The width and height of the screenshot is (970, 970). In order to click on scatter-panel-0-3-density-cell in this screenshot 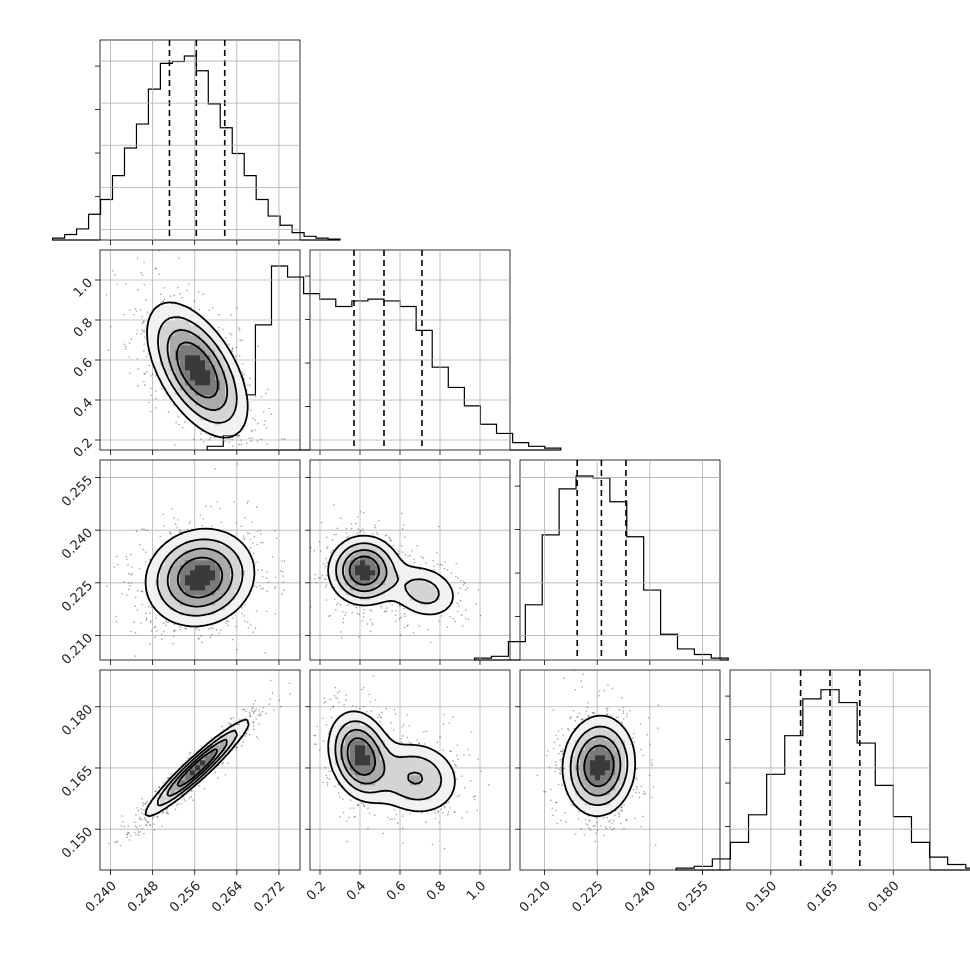, I will do `click(203, 768)`.